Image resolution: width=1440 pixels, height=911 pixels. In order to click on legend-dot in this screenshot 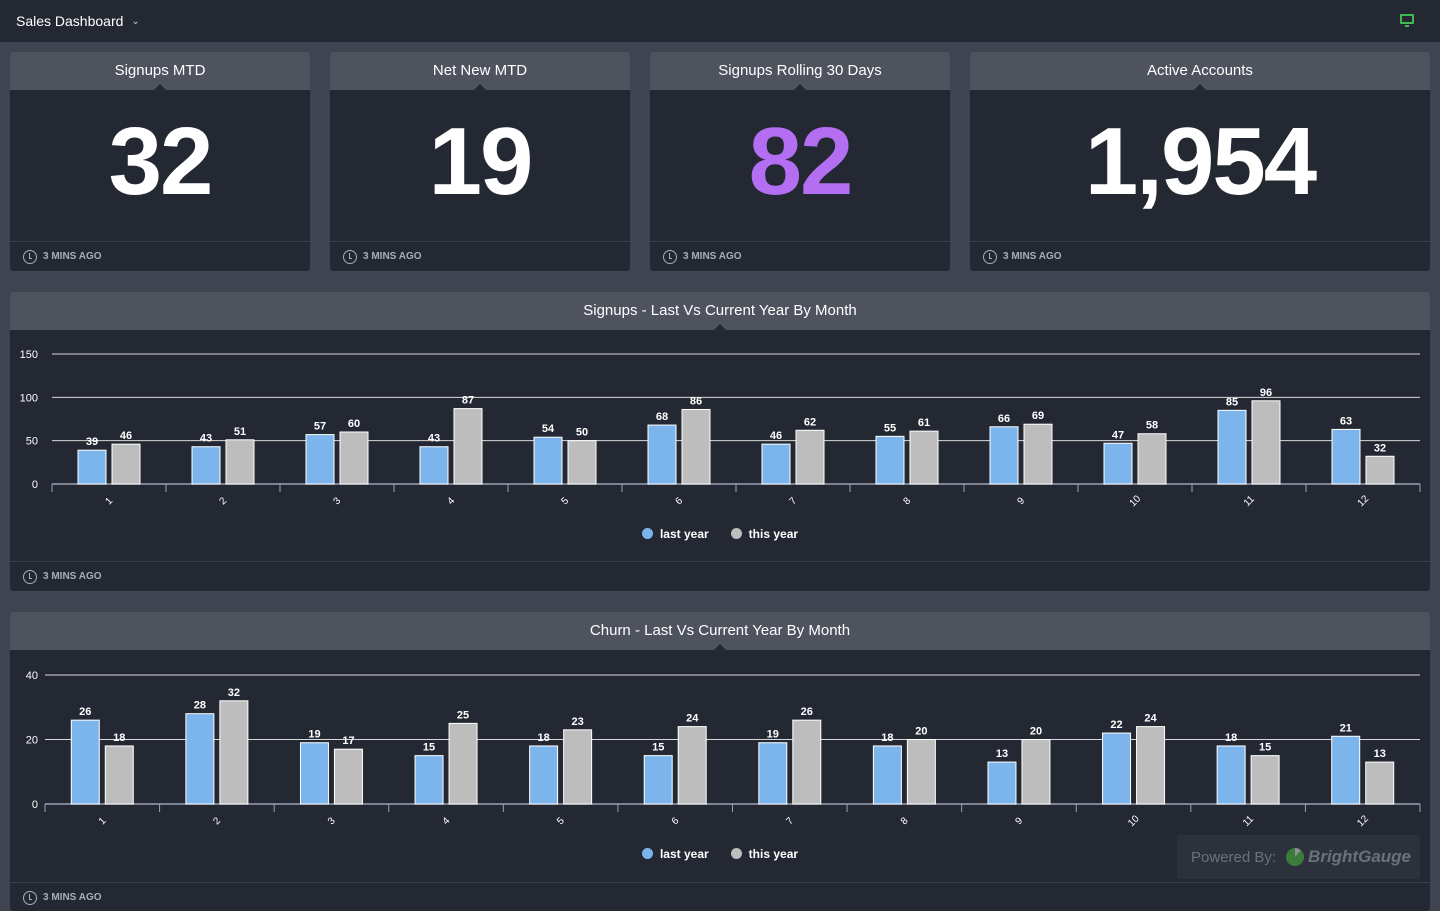, I will do `click(736, 853)`.